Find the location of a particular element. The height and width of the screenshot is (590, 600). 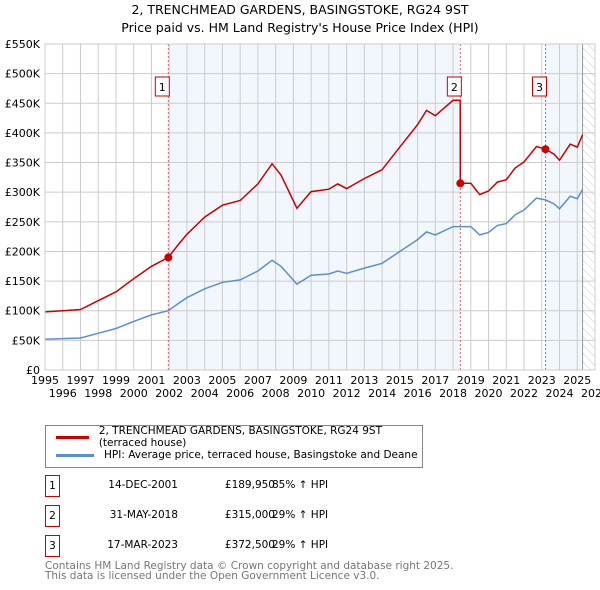

y-tick-label: £200K is located at coordinates (23, 251).